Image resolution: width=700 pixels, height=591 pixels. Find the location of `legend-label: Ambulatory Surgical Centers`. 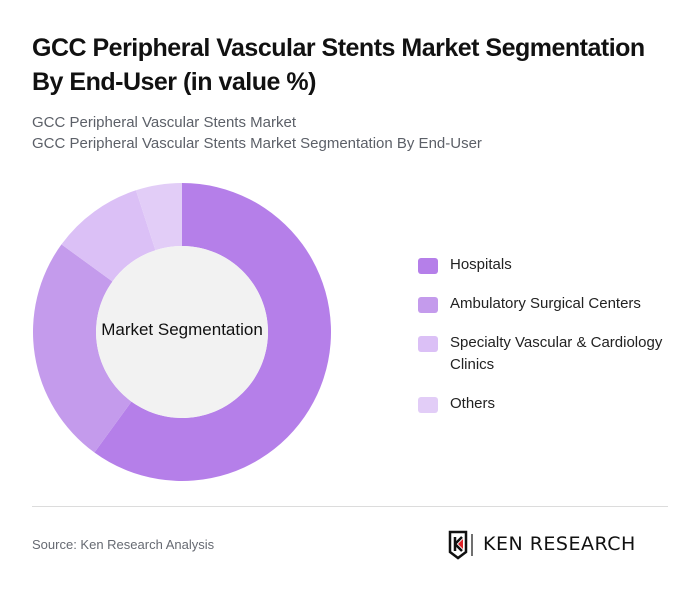

legend-label: Ambulatory Surgical Centers is located at coordinates (545, 303).